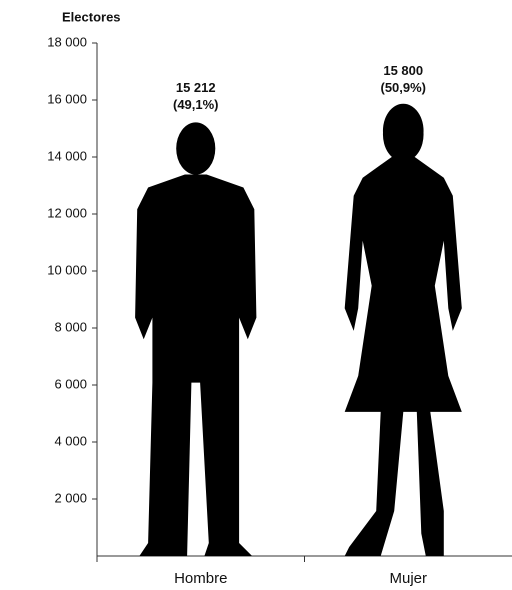  Describe the element at coordinates (67, 212) in the screenshot. I see `y-tick-label: 12 000` at that location.